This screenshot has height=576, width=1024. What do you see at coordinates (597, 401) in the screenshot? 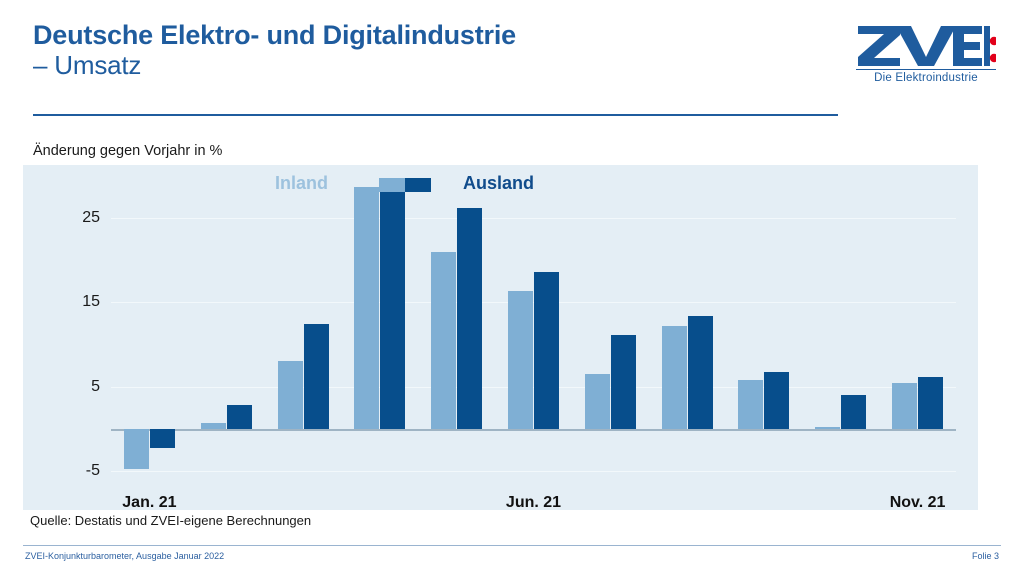
I see `bar-inland-jul21` at bounding box center [597, 401].